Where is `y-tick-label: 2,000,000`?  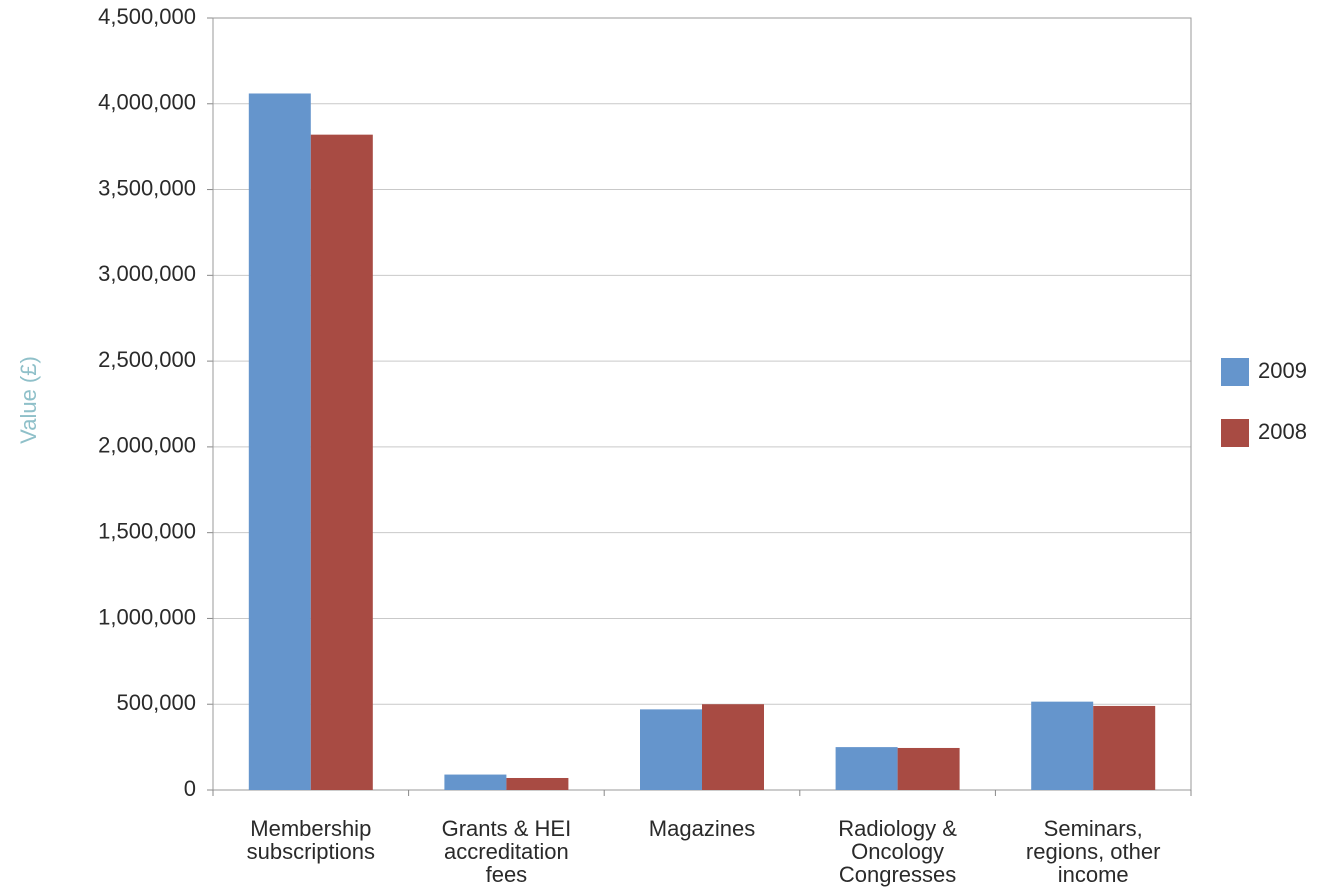
y-tick-label: 2,000,000 is located at coordinates (147, 445).